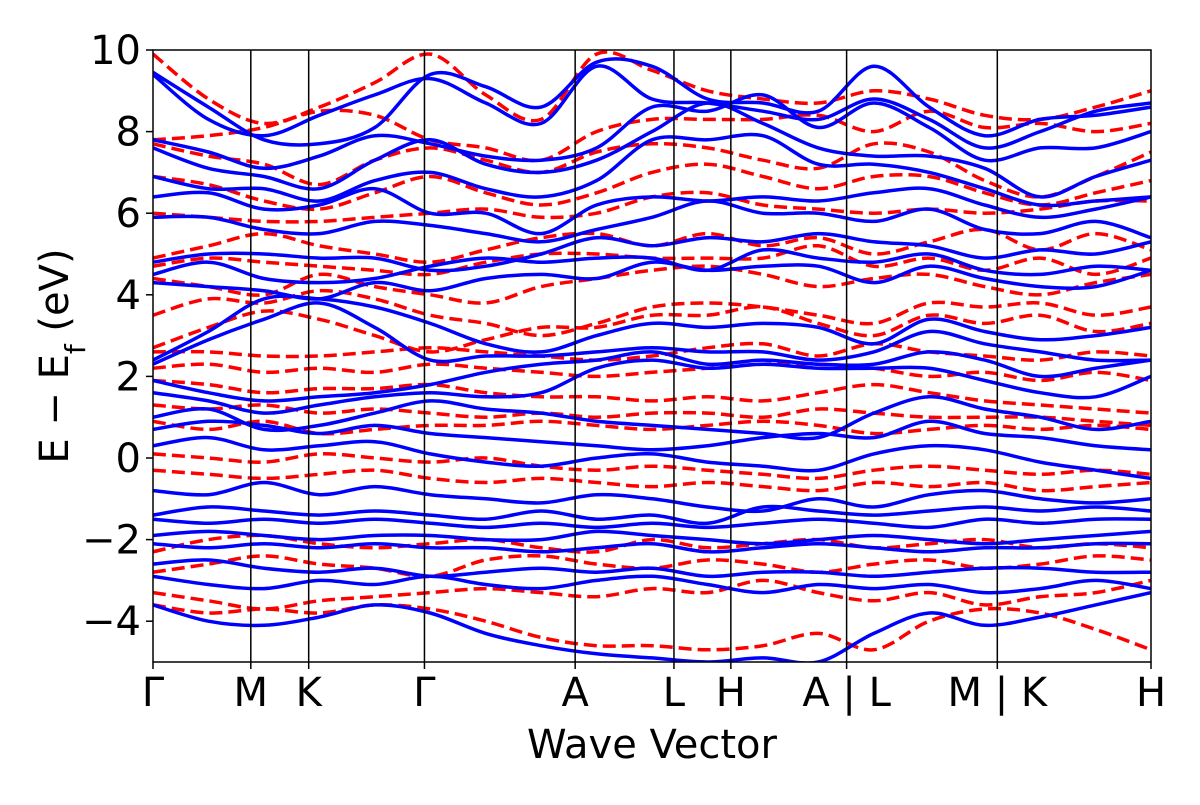  I want to click on y-tick-label-4: 2, so click(128, 377).